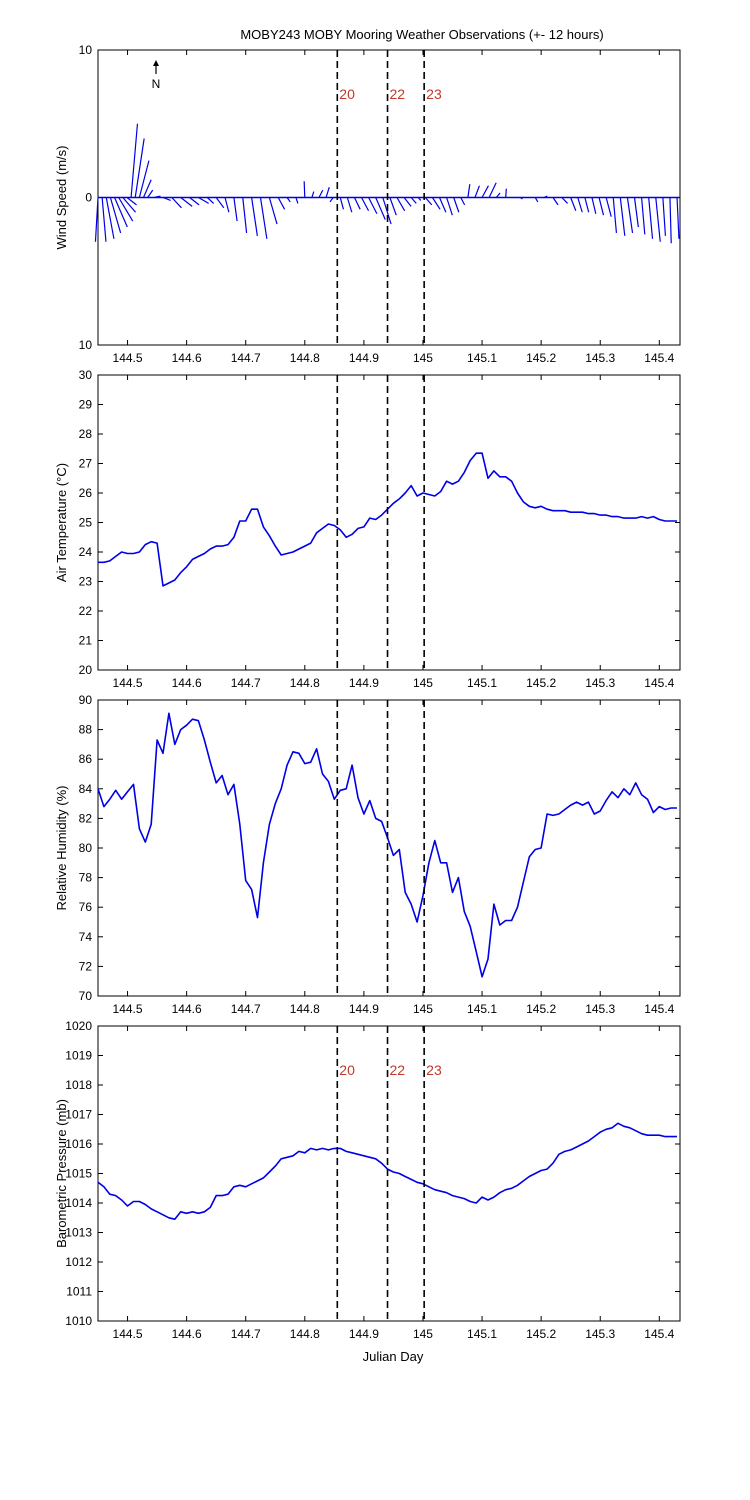  What do you see at coordinates (86, 434) in the screenshot?
I see `y-tick-label: 28` at bounding box center [86, 434].